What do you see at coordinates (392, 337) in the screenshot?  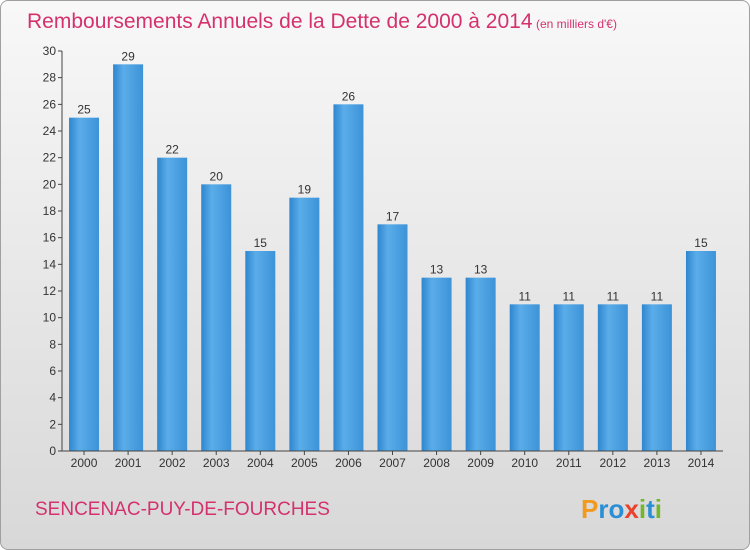 I see `bar-2007` at bounding box center [392, 337].